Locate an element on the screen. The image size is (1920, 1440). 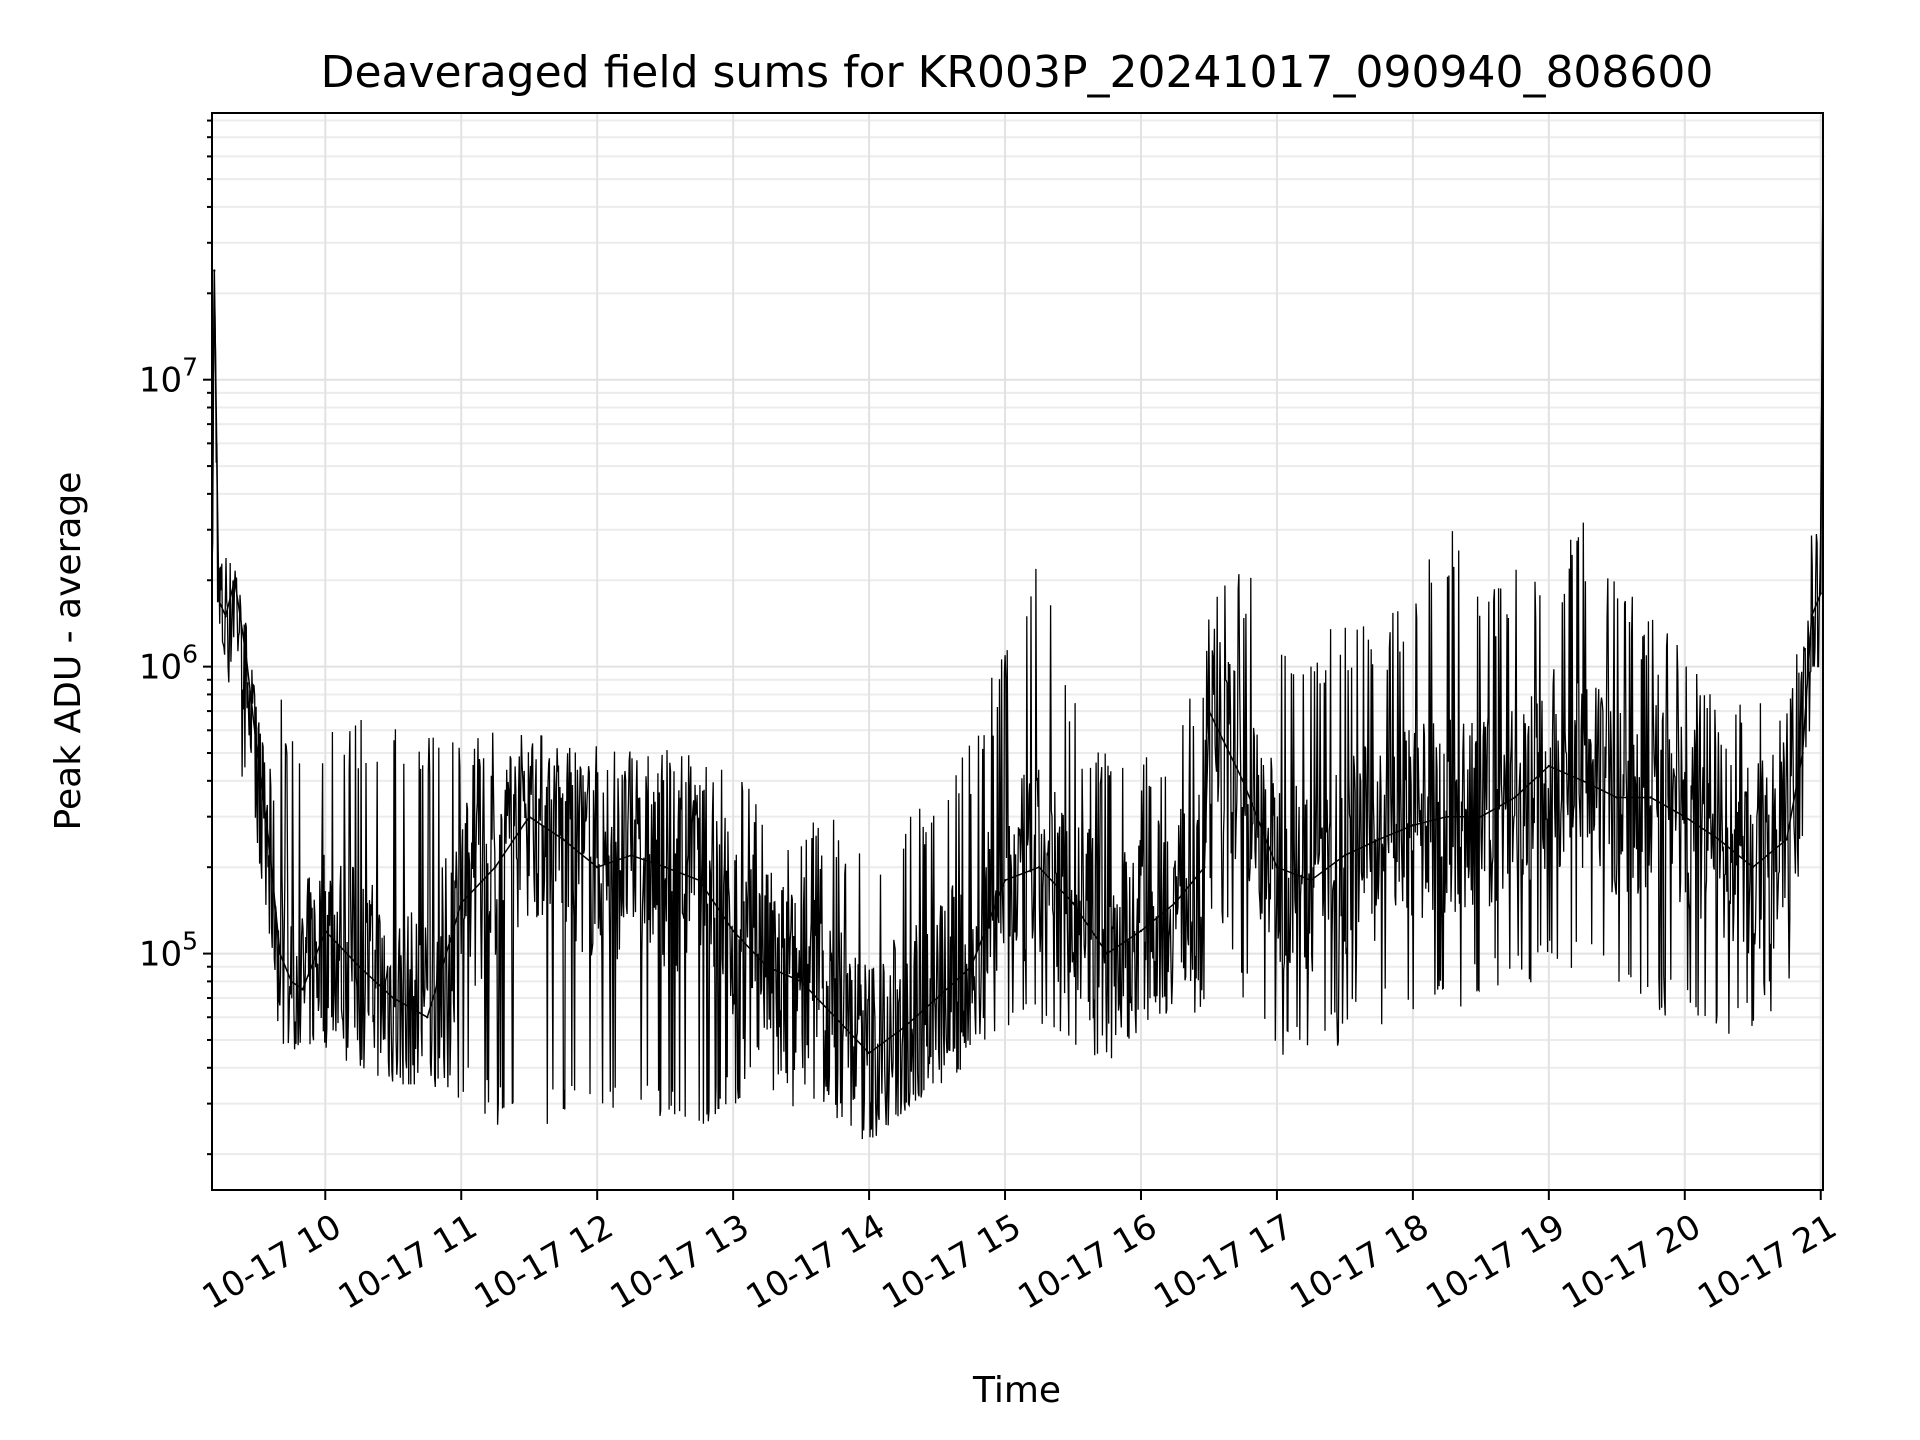
y-axis-label: Peak ADU - average is located at coordinates (68, 651).